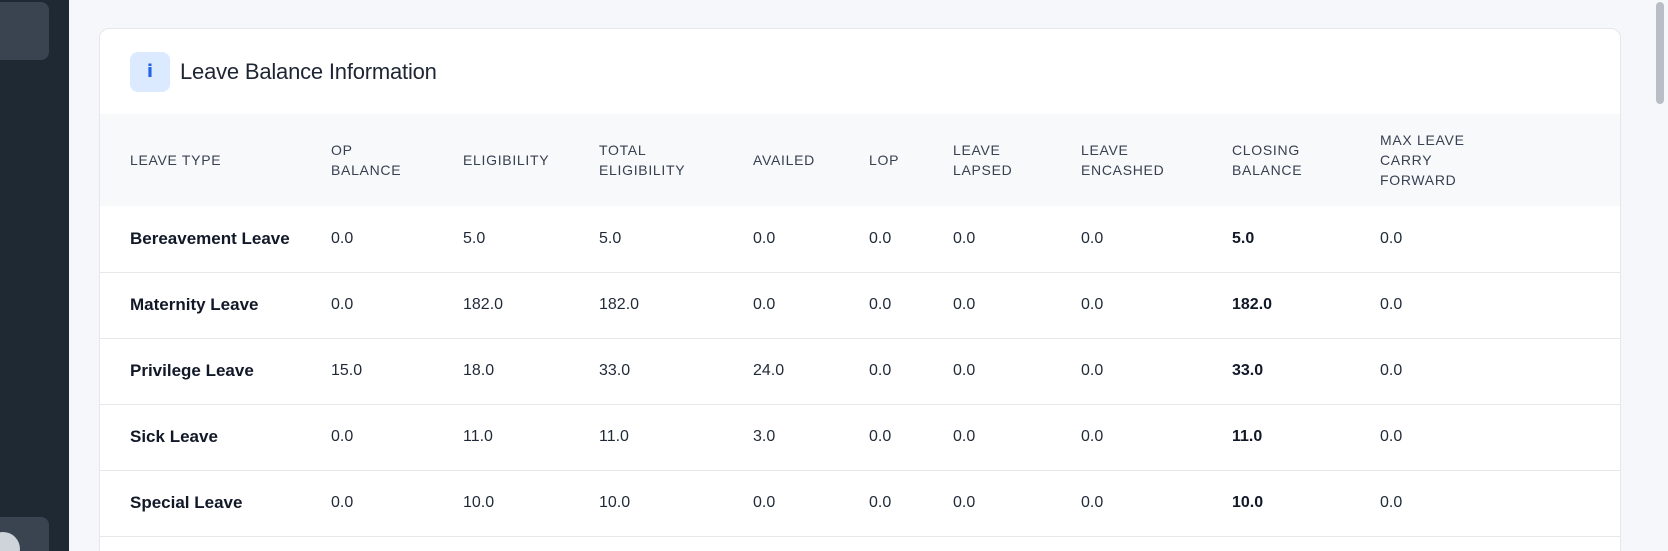  Describe the element at coordinates (884, 160) in the screenshot. I see `header-lop: LOP` at that location.